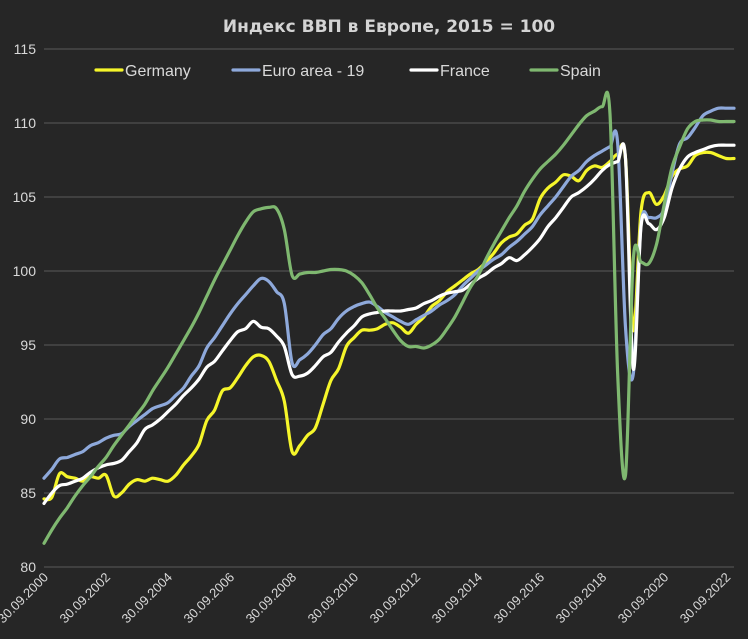  I want to click on y-tick-label: 95, so click(28, 345).